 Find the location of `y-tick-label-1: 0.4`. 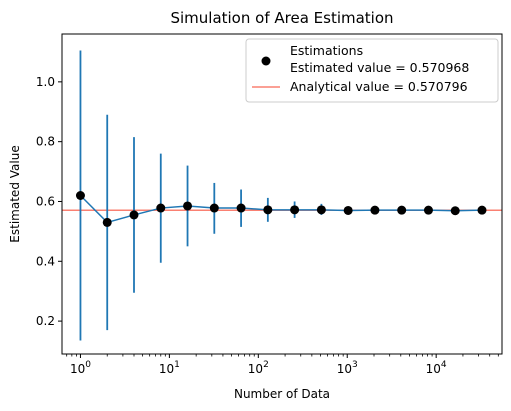

y-tick-label-1: 0.4 is located at coordinates (45, 261).